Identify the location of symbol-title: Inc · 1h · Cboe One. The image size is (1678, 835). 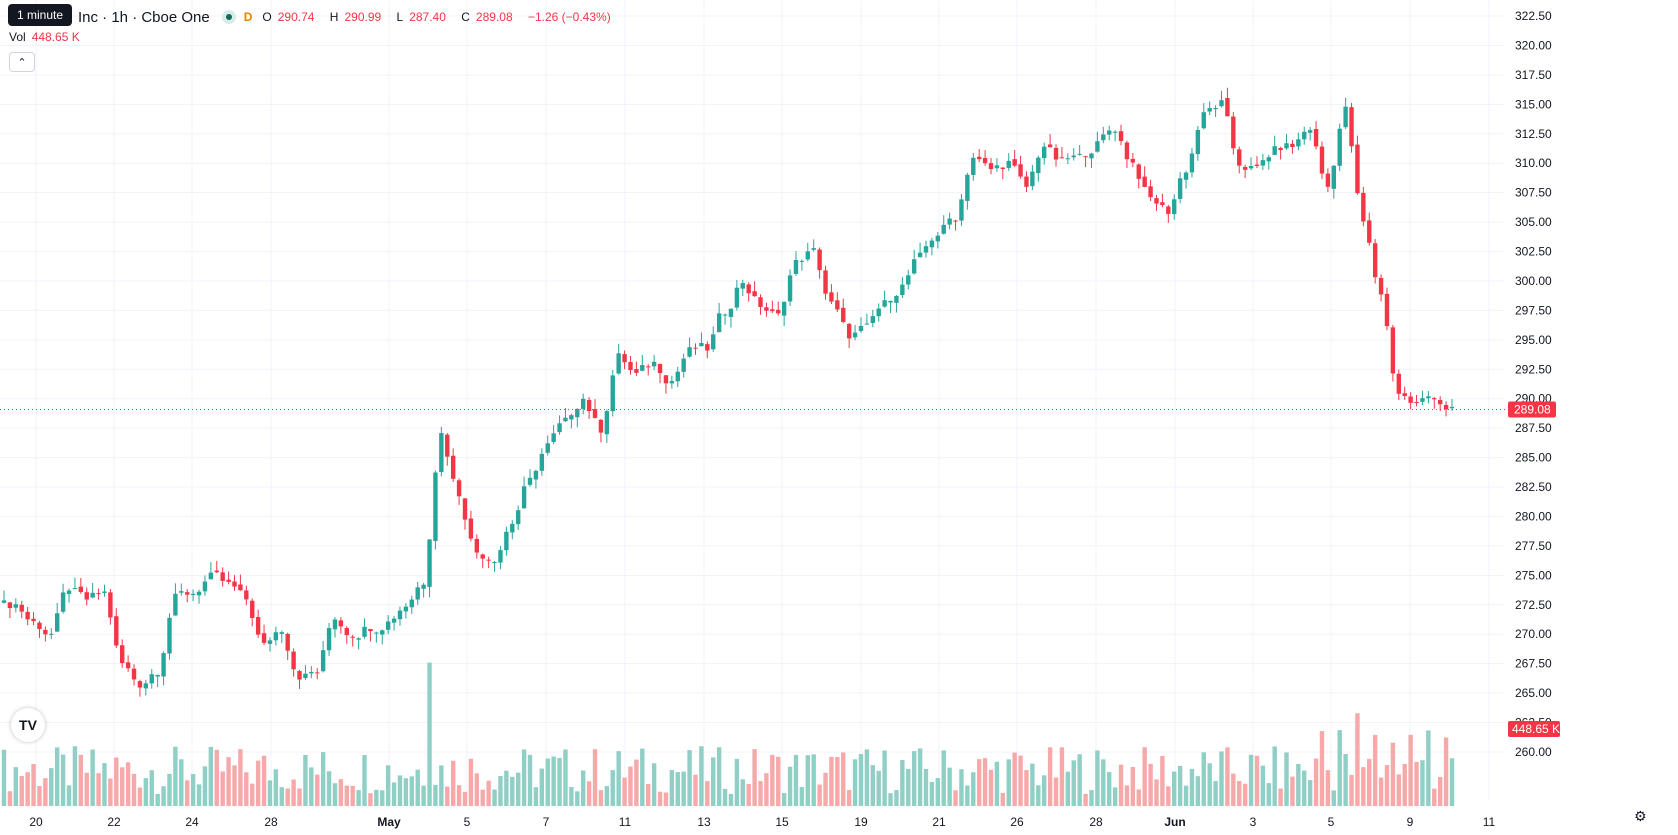
(144, 17).